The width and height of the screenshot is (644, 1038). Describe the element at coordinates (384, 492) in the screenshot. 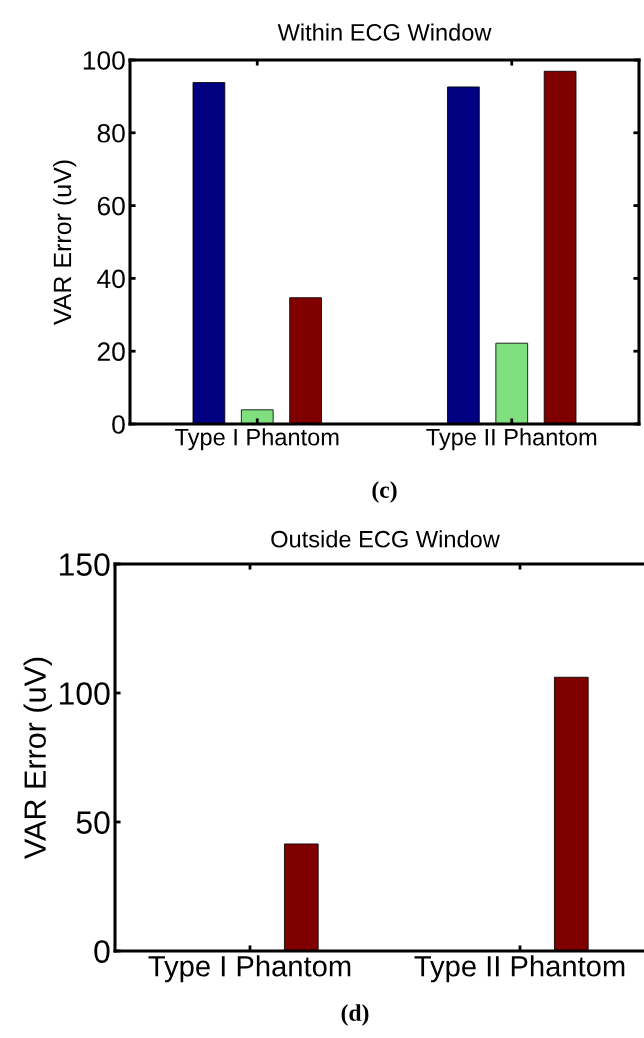

I see `text: (c)` at that location.